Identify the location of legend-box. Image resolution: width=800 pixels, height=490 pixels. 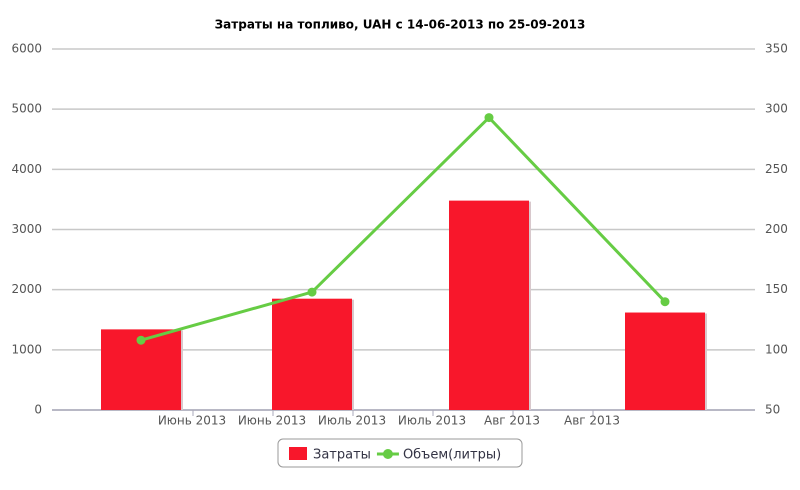
(400, 453).